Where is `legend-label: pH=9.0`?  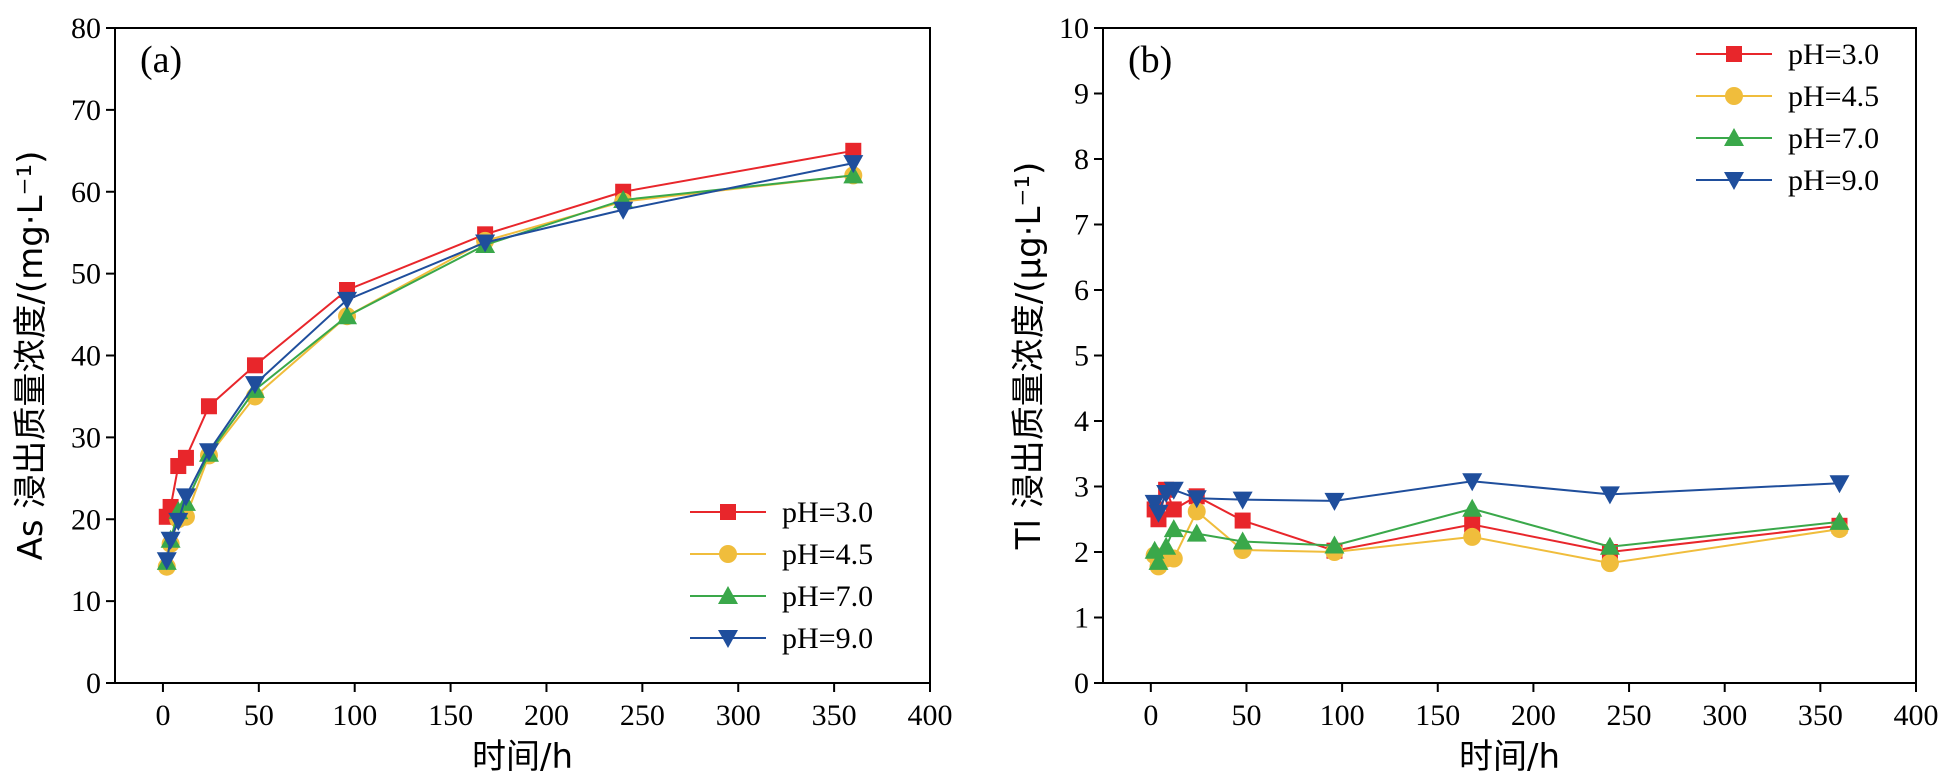 legend-label: pH=9.0 is located at coordinates (827, 638).